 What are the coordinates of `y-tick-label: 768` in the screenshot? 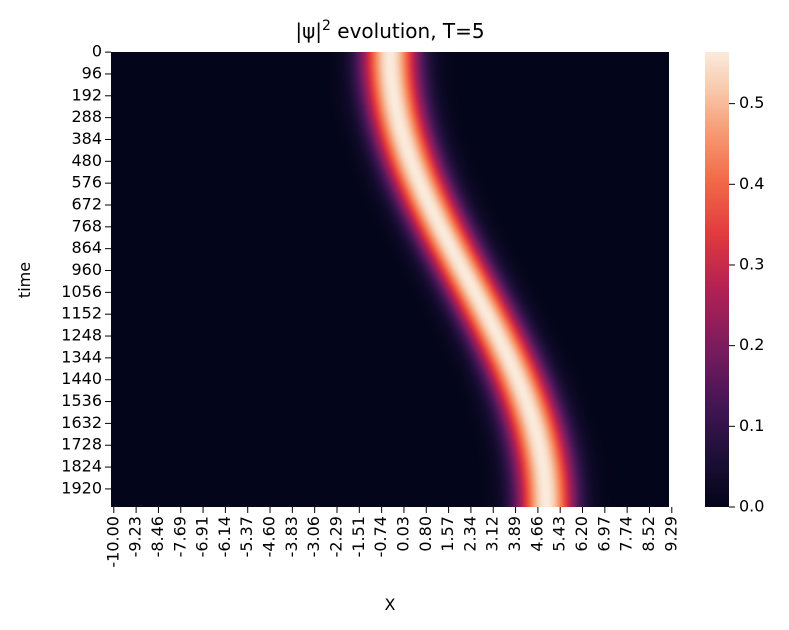 It's located at (86, 225).